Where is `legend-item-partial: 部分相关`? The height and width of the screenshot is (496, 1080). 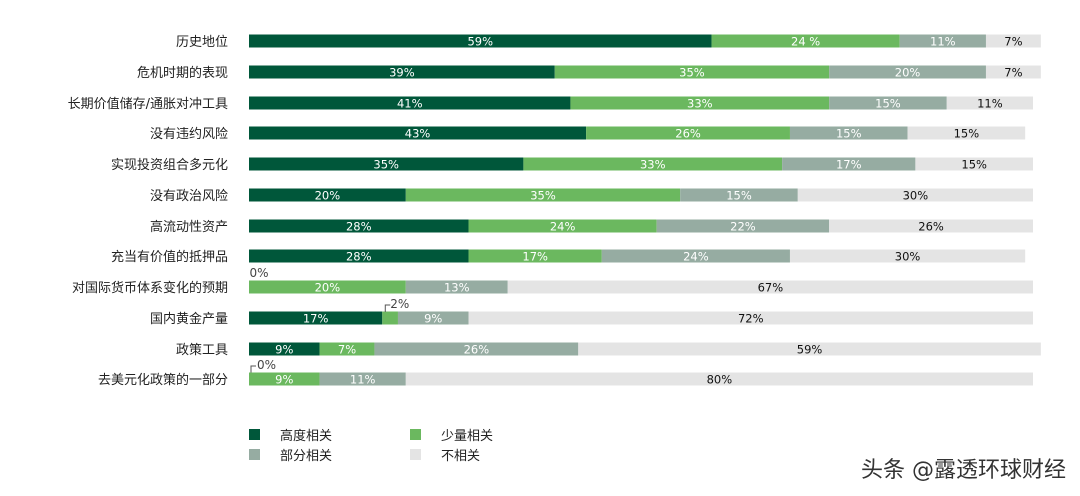
legend-item-partial: 部分相关 is located at coordinates (290, 454).